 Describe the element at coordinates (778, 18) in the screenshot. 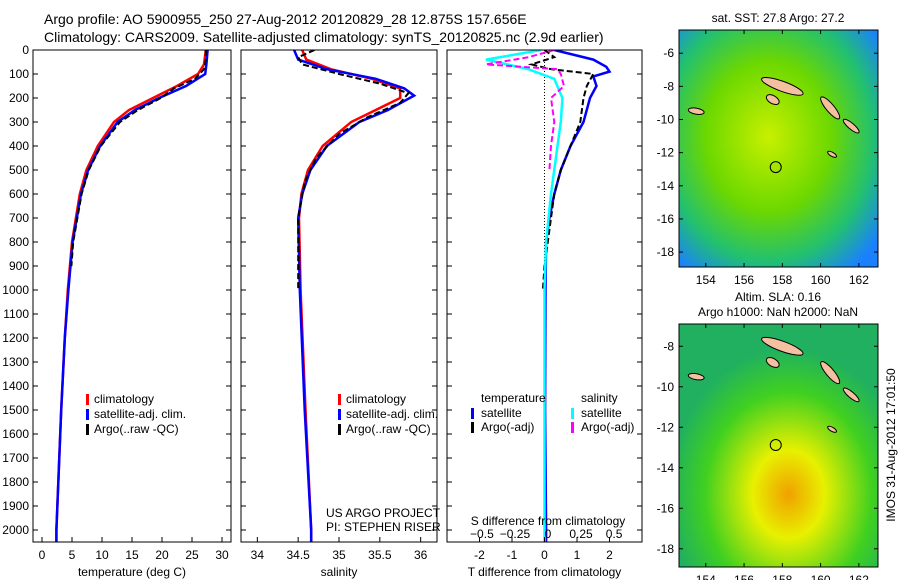

I see `map-title: sat. SST: 27.8 Argo: 27.2` at that location.